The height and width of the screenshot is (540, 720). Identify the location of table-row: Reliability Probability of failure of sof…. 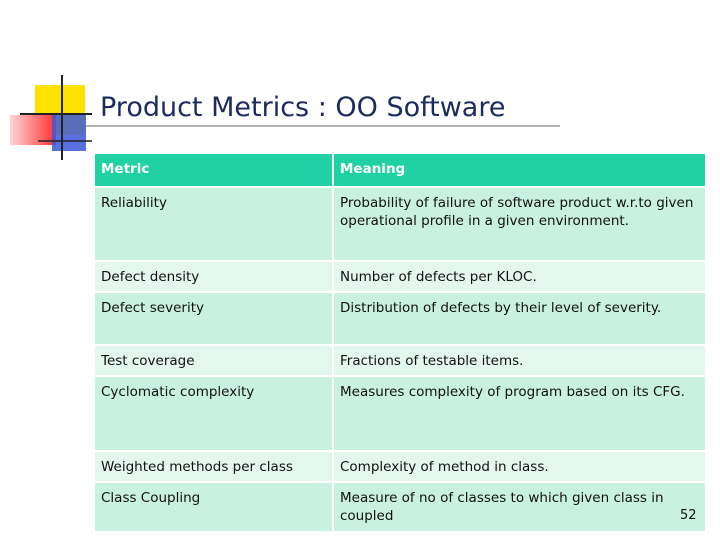
(400, 224).